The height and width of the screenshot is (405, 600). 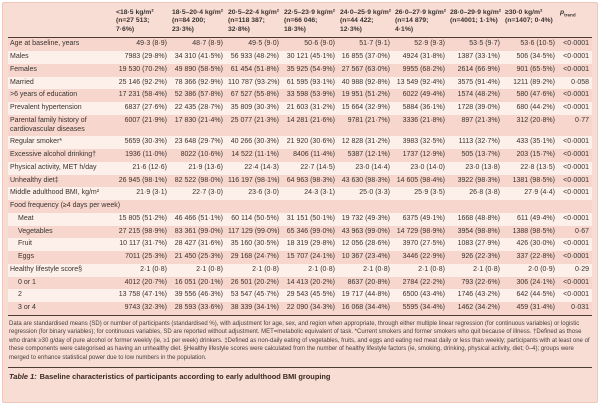 I want to click on value-cell: 49 890 (58·5%), so click(x=198, y=69).